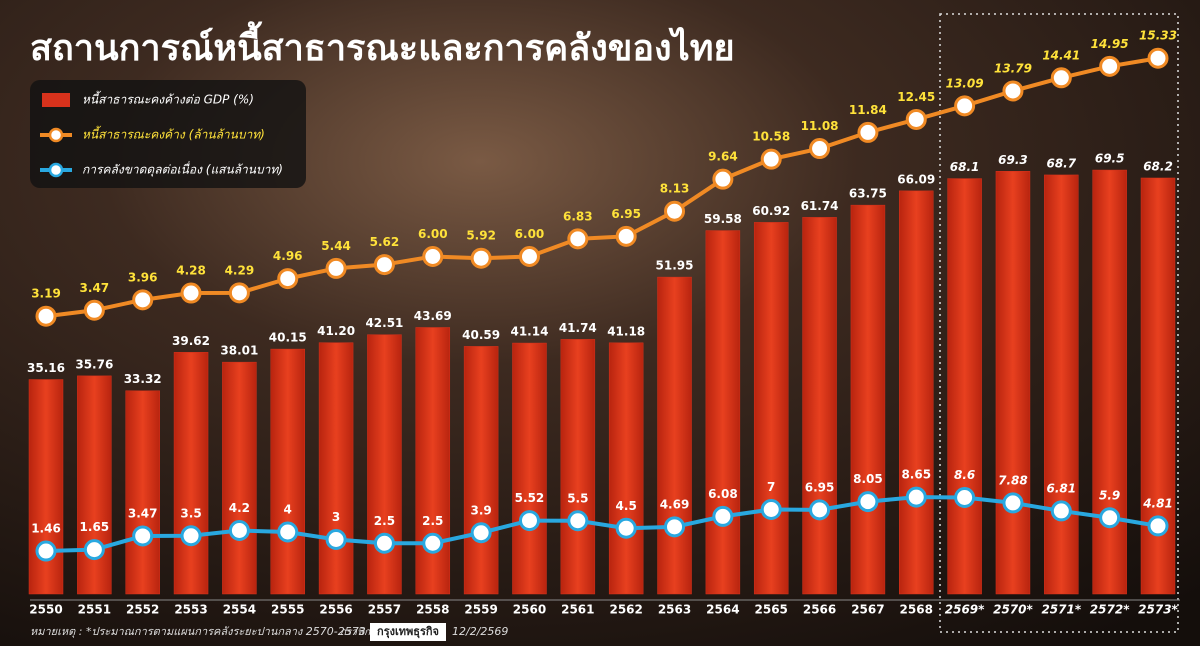 The height and width of the screenshot is (646, 1200). Describe the element at coordinates (143, 513) in the screenshot. I see `point-label: 3.47` at that location.